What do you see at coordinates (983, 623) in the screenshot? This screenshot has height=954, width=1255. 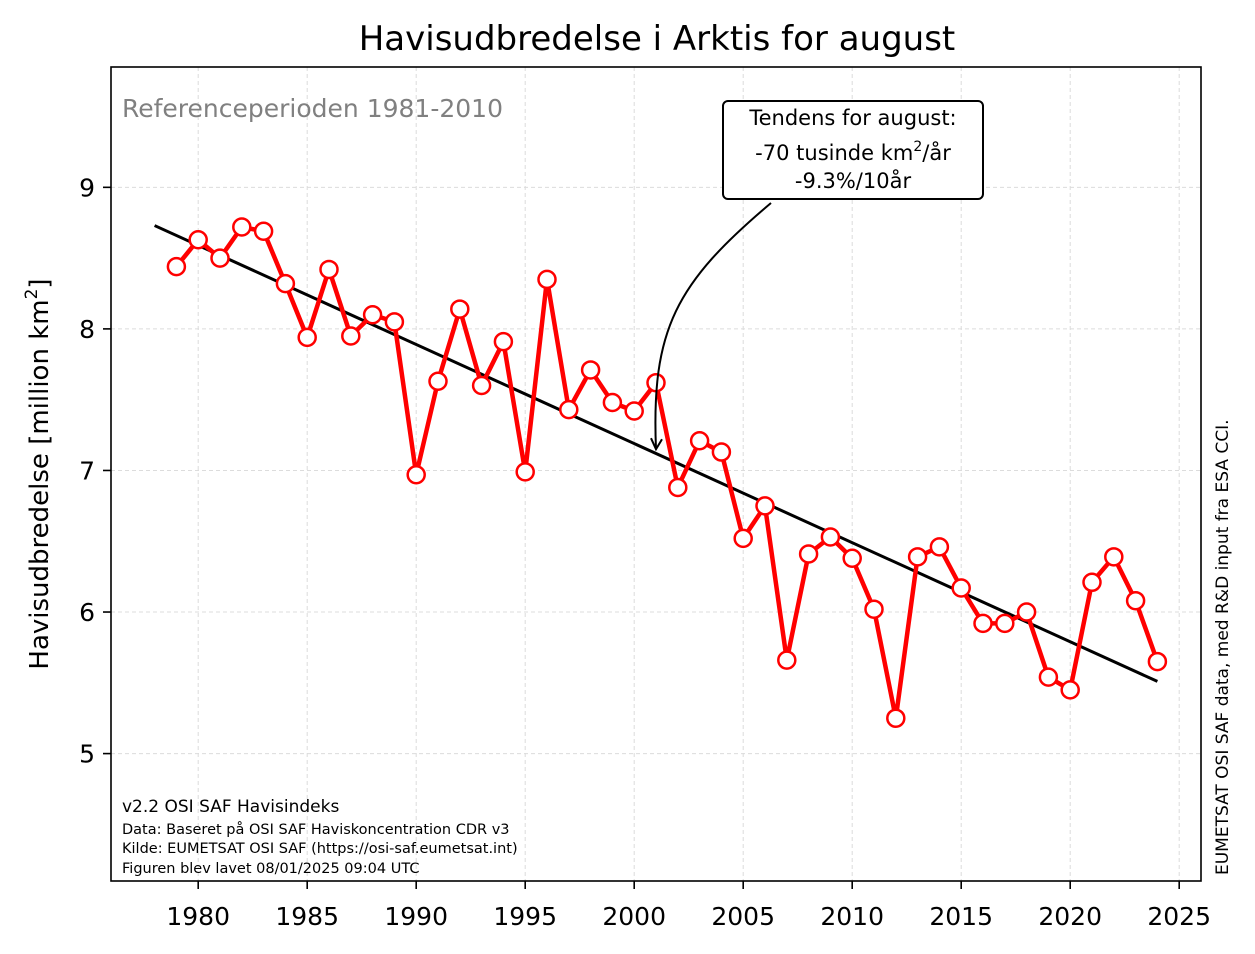 I see `data-point-2016` at bounding box center [983, 623].